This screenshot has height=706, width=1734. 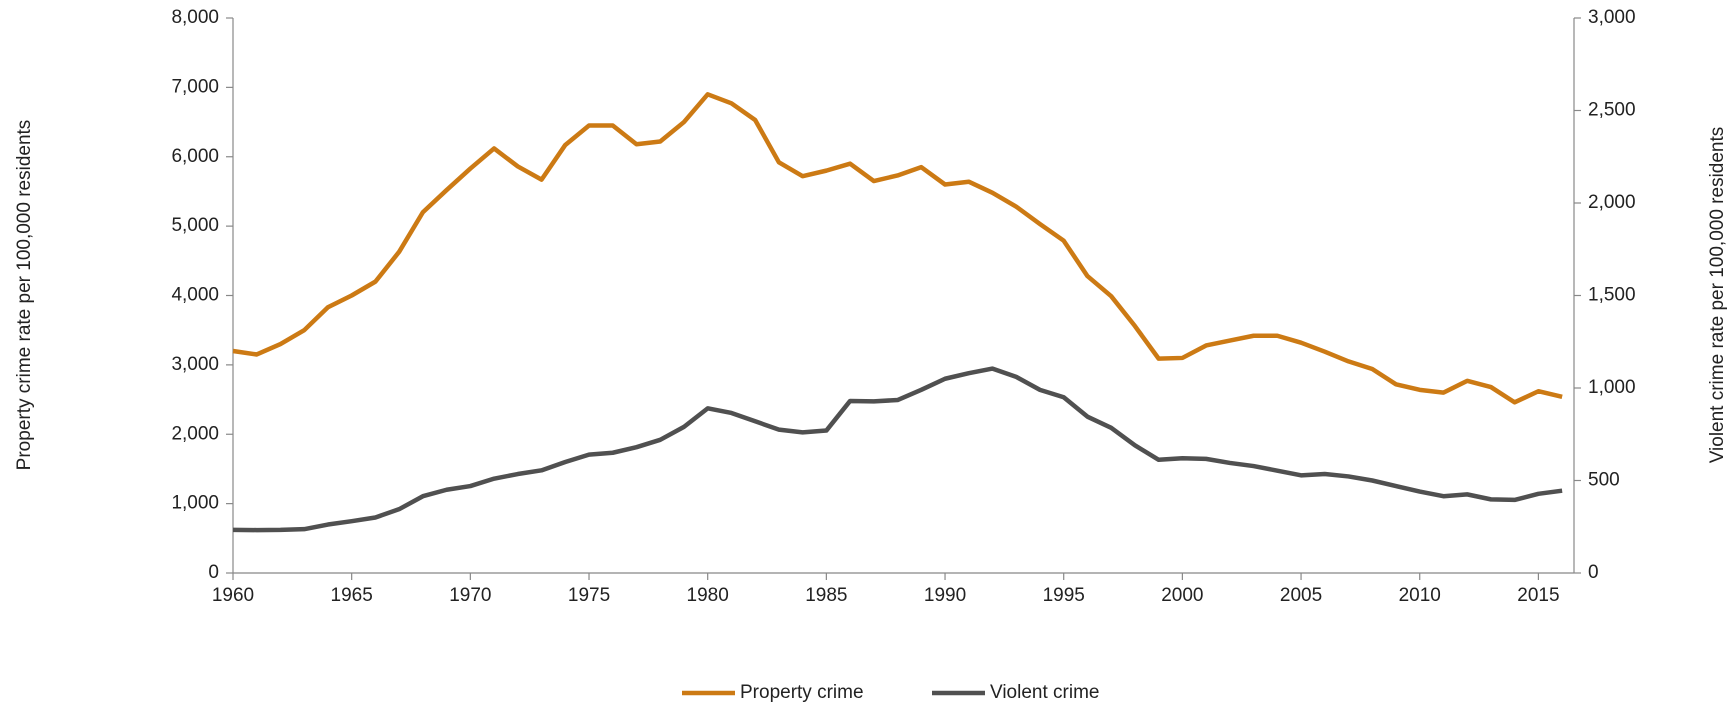 I want to click on x-tick-label: 1990, so click(x=945, y=595).